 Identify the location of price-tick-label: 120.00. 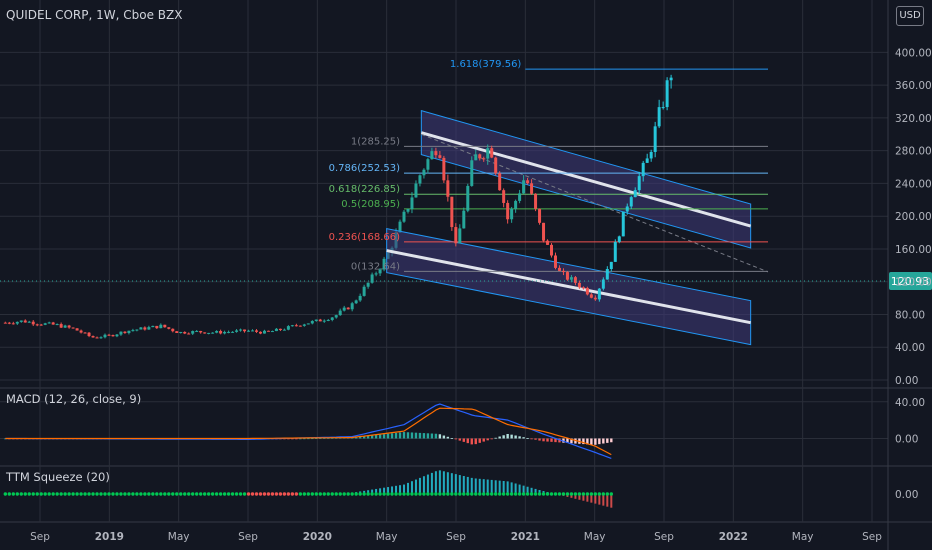
(913, 283).